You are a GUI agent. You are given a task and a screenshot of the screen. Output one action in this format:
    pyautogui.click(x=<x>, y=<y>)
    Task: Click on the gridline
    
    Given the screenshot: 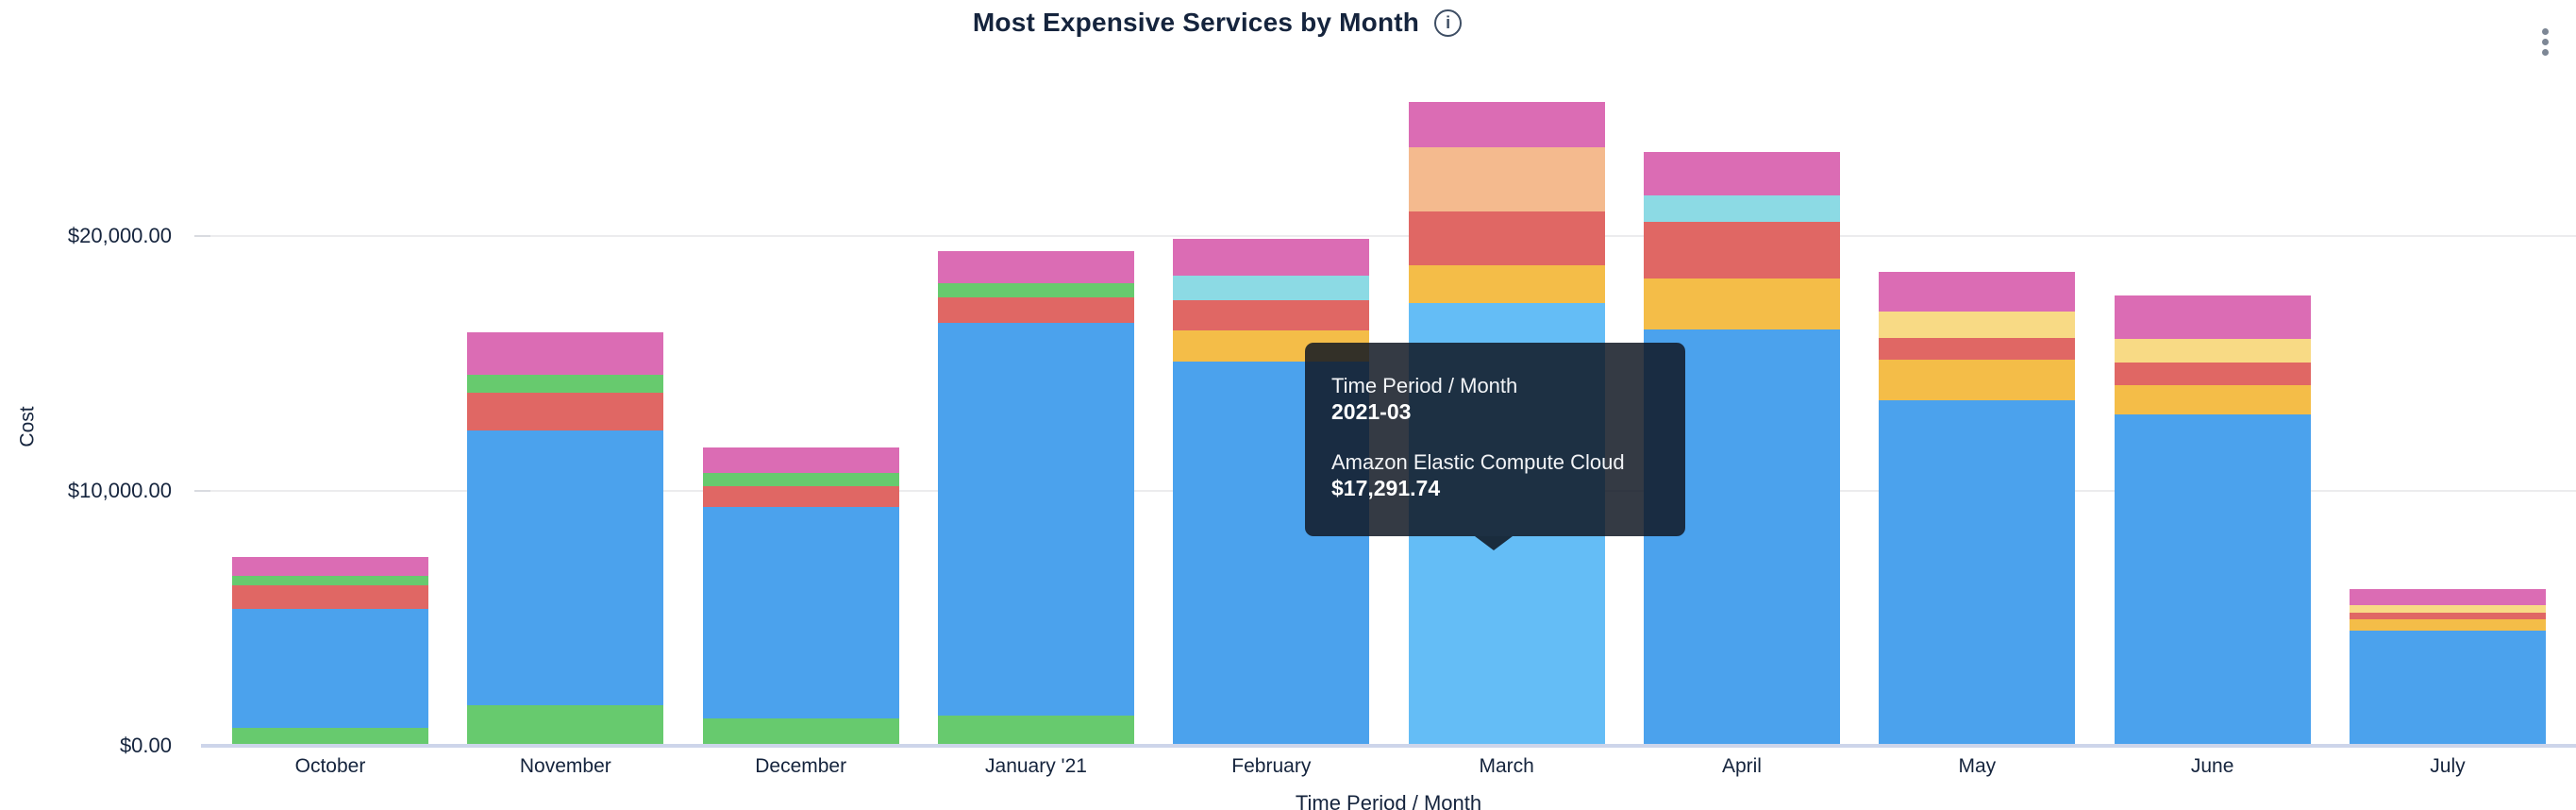 What is the action you would take?
    pyautogui.click(x=1388, y=236)
    